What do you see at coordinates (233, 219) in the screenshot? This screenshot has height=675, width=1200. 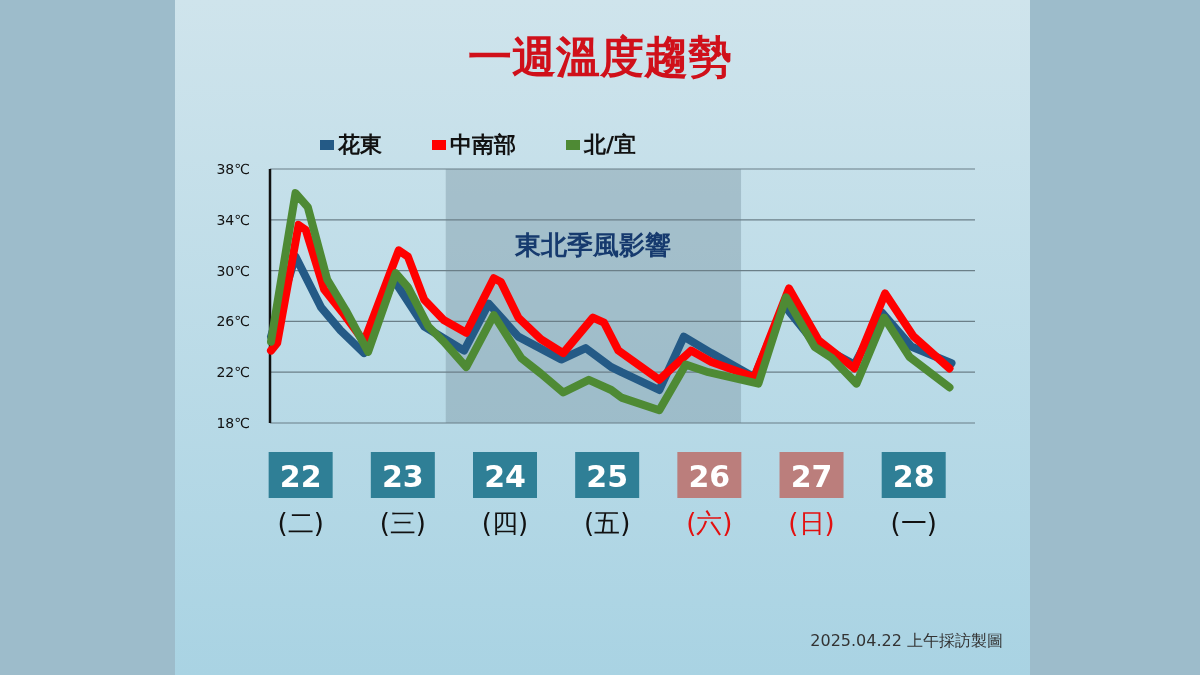 I see `y-tick-label: 34℃` at bounding box center [233, 219].